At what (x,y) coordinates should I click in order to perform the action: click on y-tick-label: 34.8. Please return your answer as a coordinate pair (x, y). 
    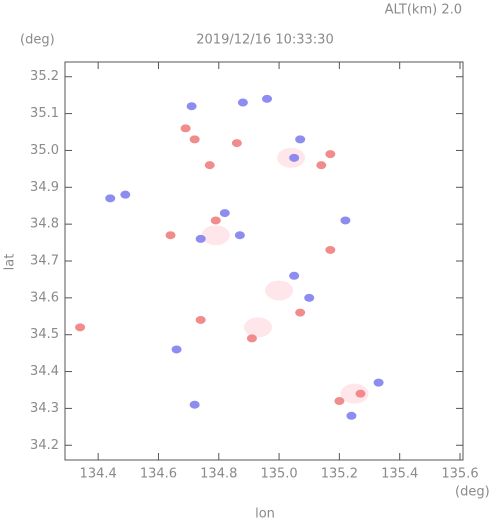
    Looking at the image, I should click on (44, 224).